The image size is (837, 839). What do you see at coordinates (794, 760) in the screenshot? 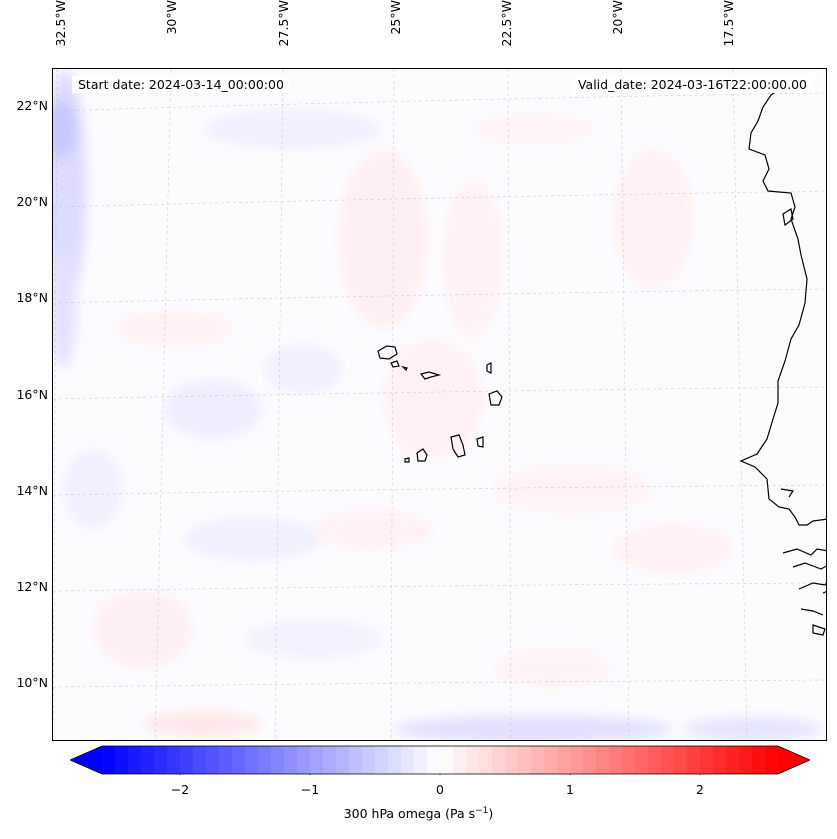
I see `colorbar-extend-max` at bounding box center [794, 760].